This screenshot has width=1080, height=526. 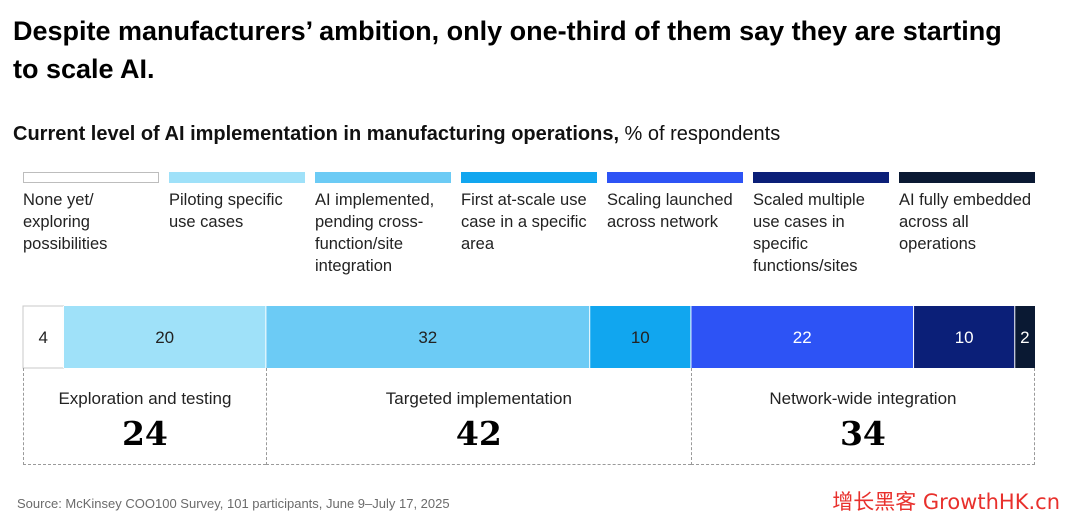 I want to click on bar-value-label: 32, so click(x=427, y=337).